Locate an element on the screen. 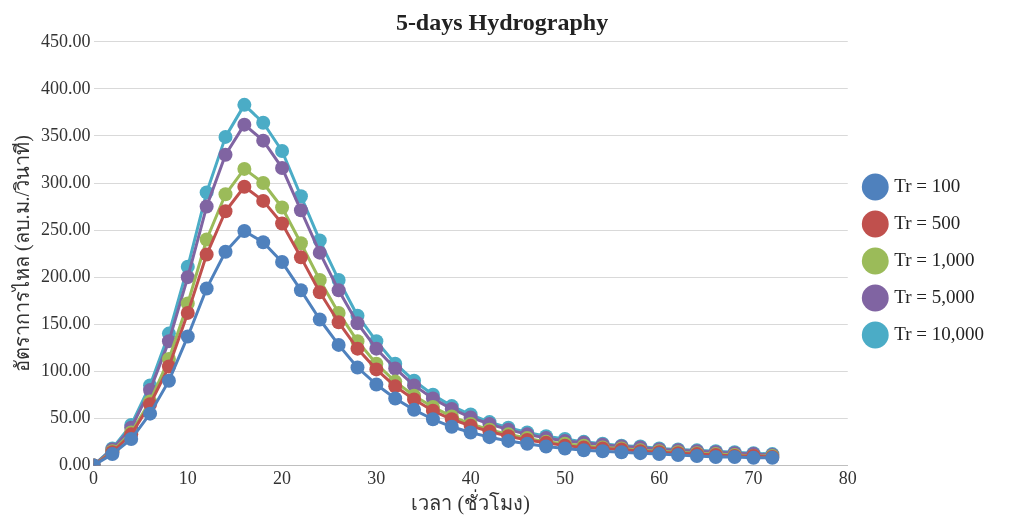 The image size is (1014, 522). y-axis-title: อัตราการไหล (ลบ.ม./วินาที) is located at coordinates (23, 254).